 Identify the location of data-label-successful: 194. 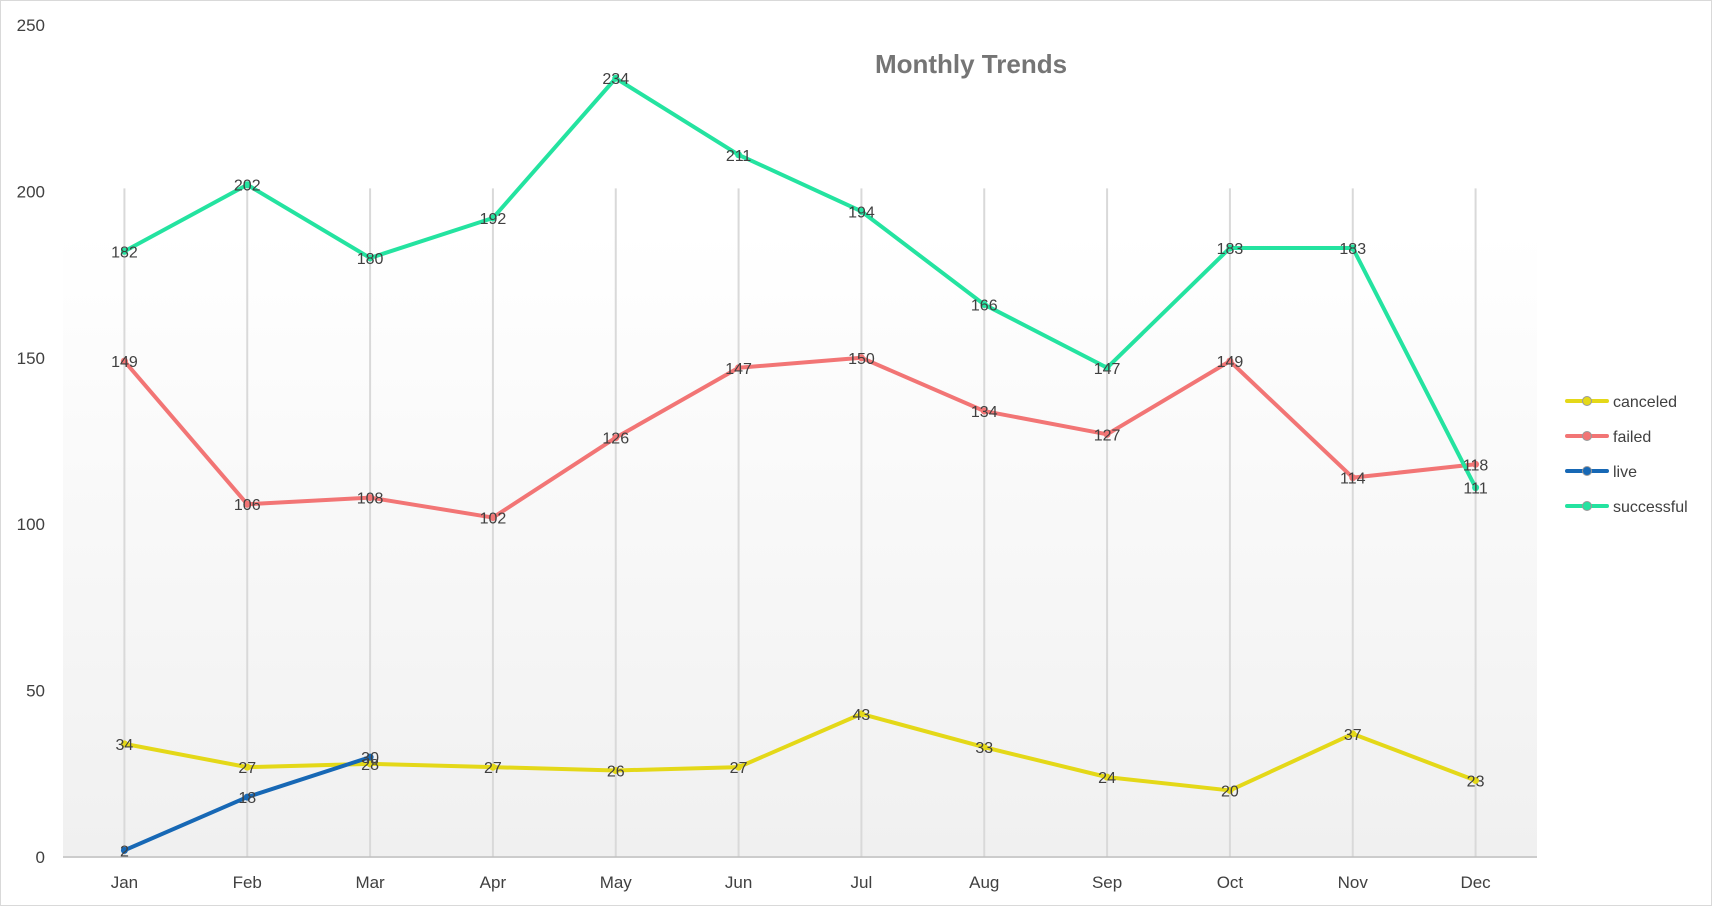
(861, 212).